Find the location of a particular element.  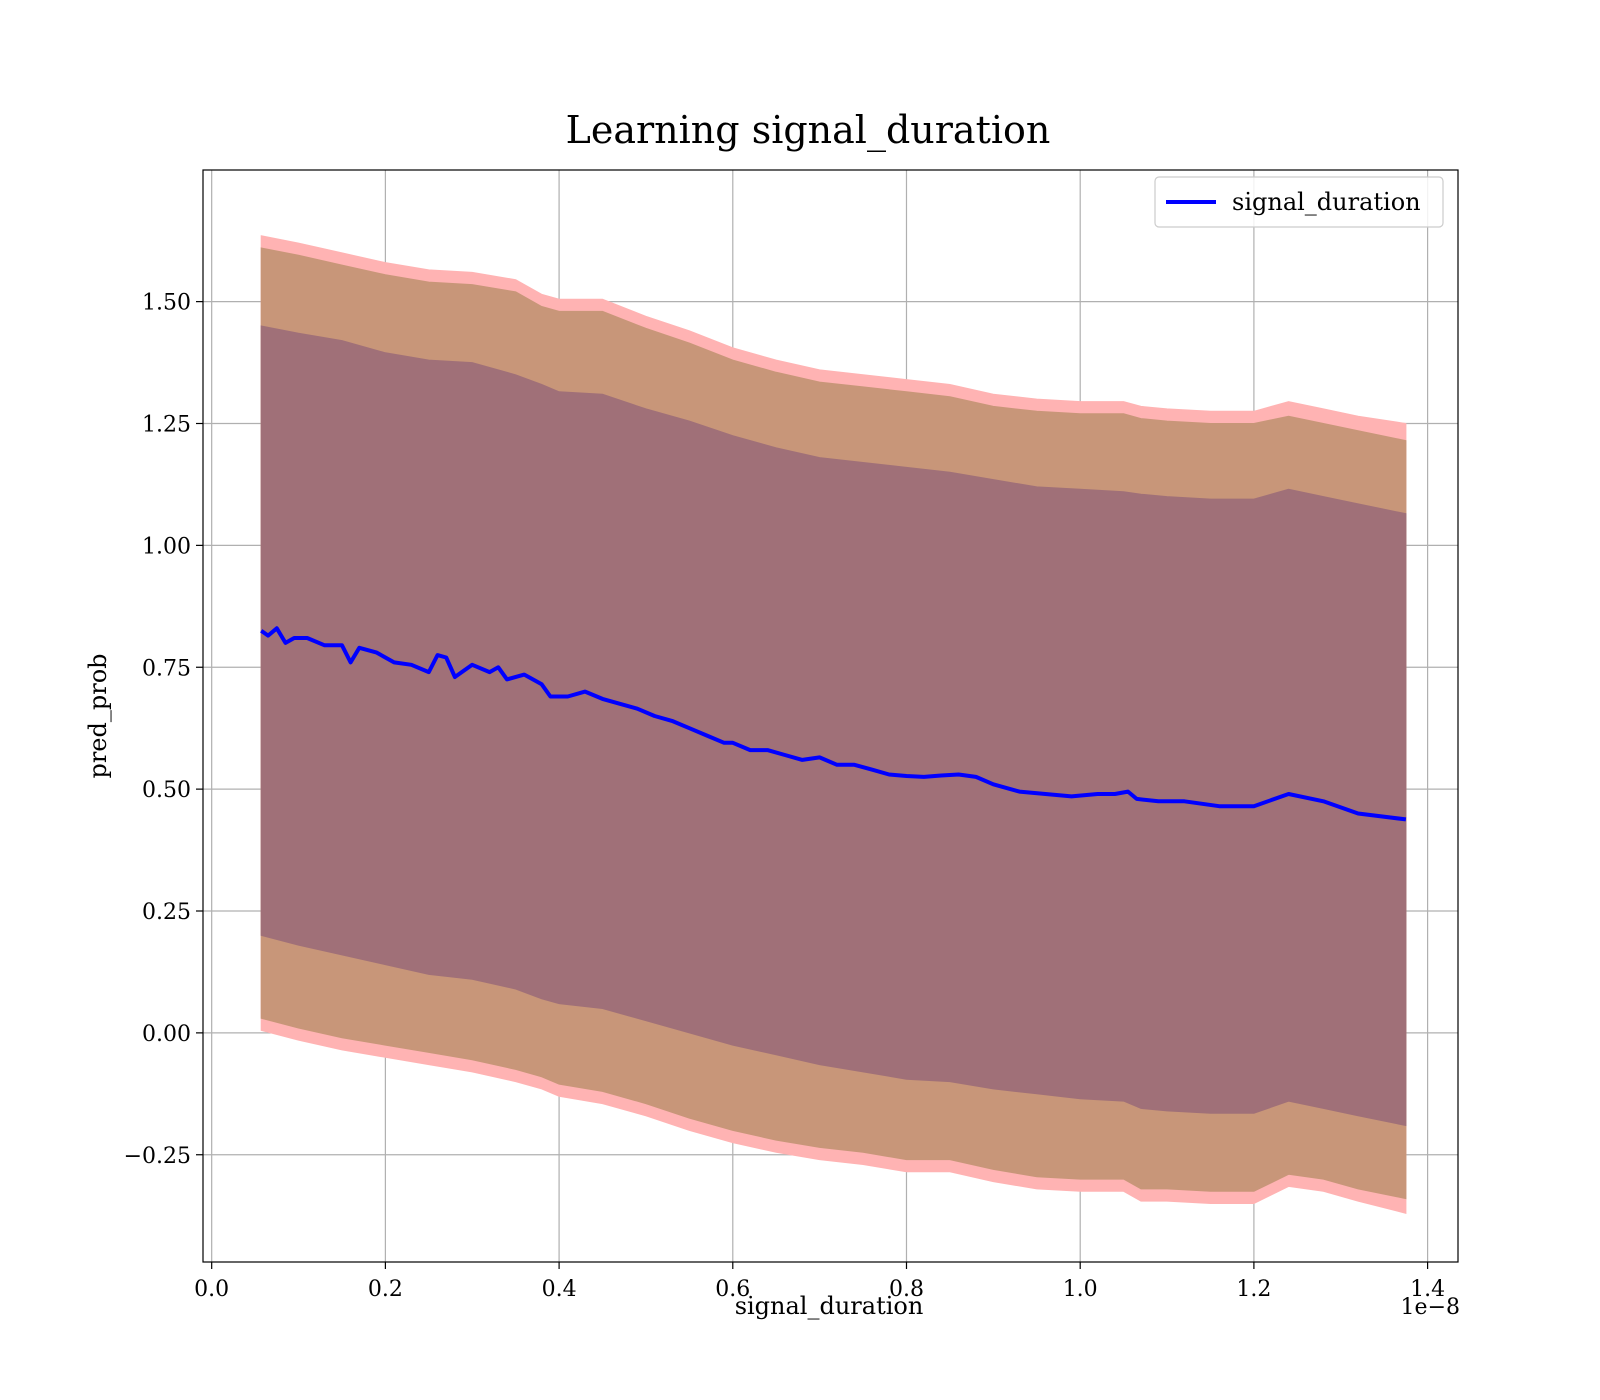

legend: signal_duration is located at coordinates (1299, 202).